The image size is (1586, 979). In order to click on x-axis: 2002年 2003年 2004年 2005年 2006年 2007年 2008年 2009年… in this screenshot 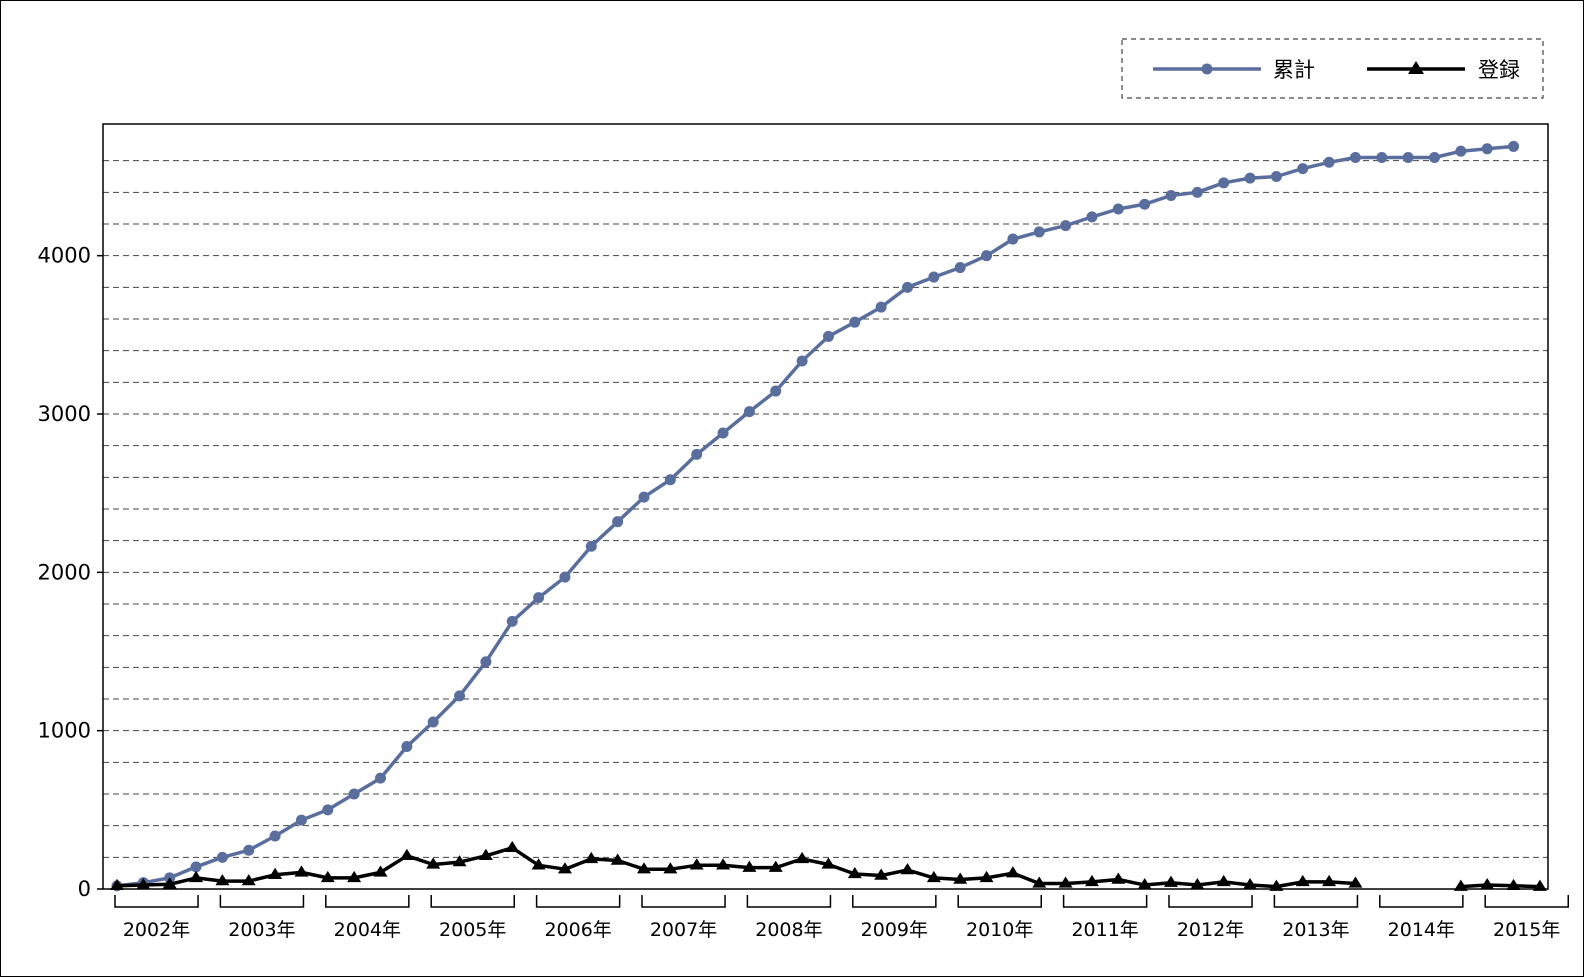, I will do `click(841, 918)`.